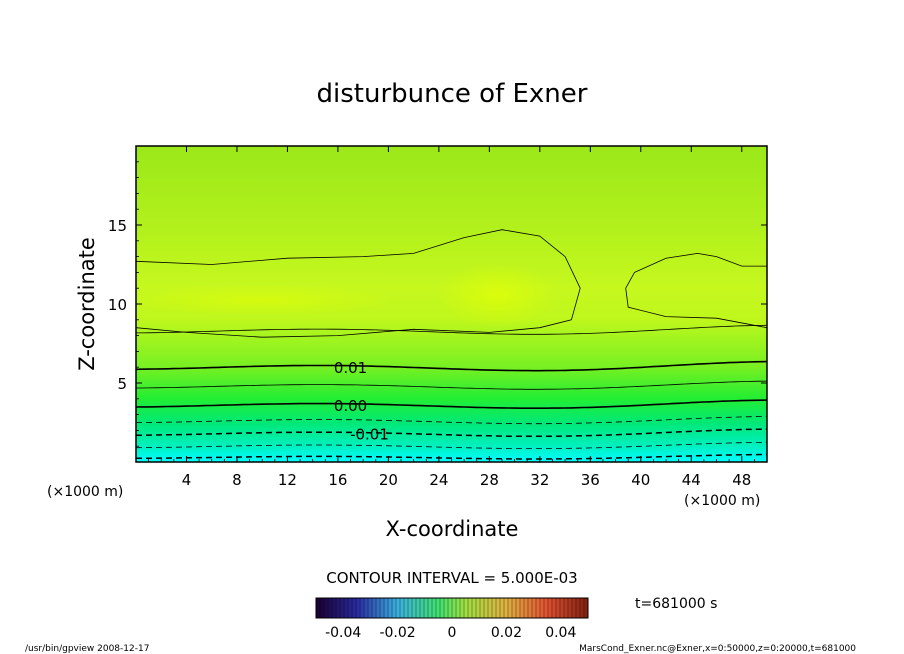  I want to click on contour-interval-label: CONTOUR INTERVAL = 5.000E-03, so click(451, 578).